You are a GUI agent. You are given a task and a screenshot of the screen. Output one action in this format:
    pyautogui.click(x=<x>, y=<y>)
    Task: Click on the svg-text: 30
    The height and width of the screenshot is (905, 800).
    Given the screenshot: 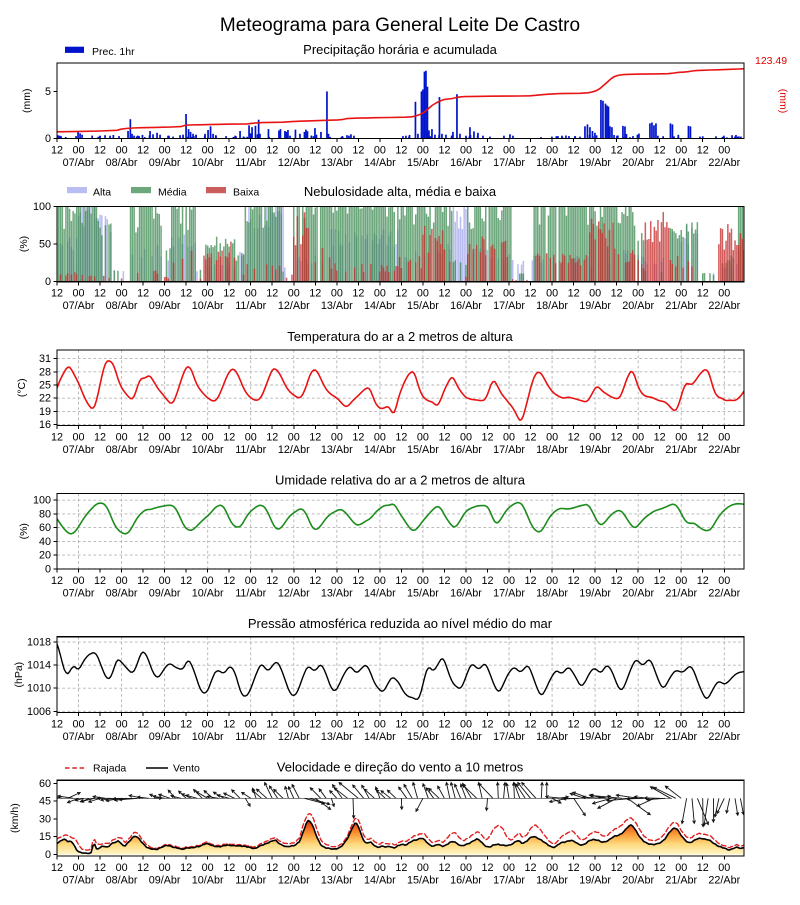 What is the action you would take?
    pyautogui.click(x=45, y=819)
    